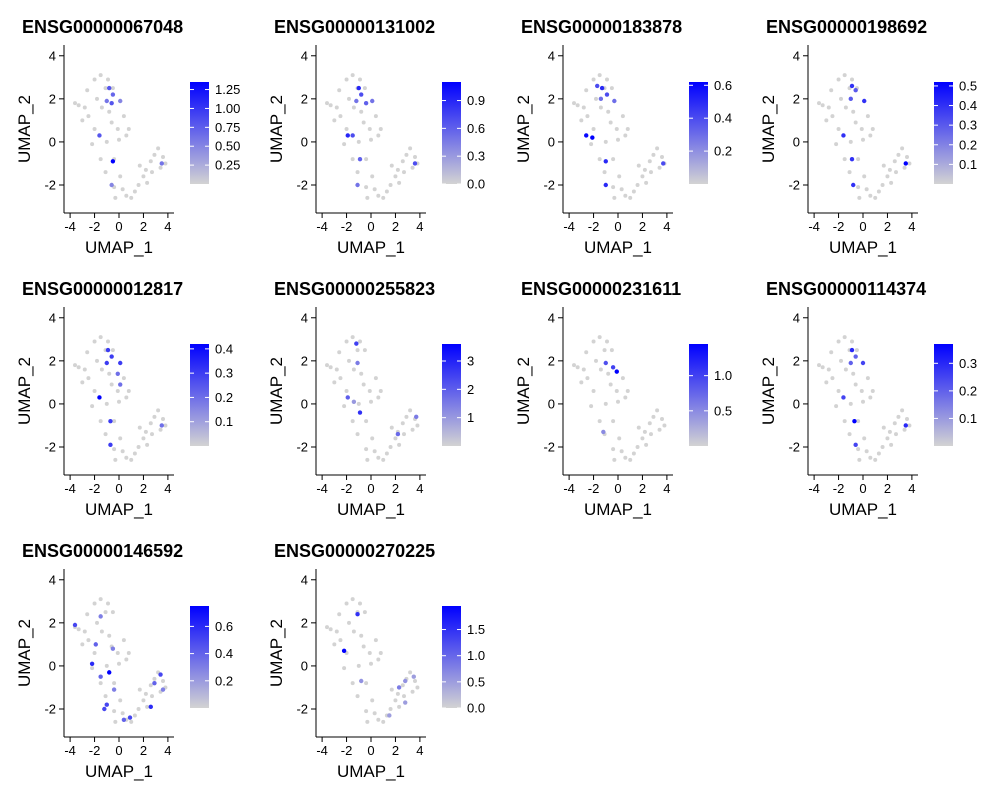 The height and width of the screenshot is (800, 1000). What do you see at coordinates (551, 55) in the screenshot?
I see `y-tick-label: 4` at bounding box center [551, 55].